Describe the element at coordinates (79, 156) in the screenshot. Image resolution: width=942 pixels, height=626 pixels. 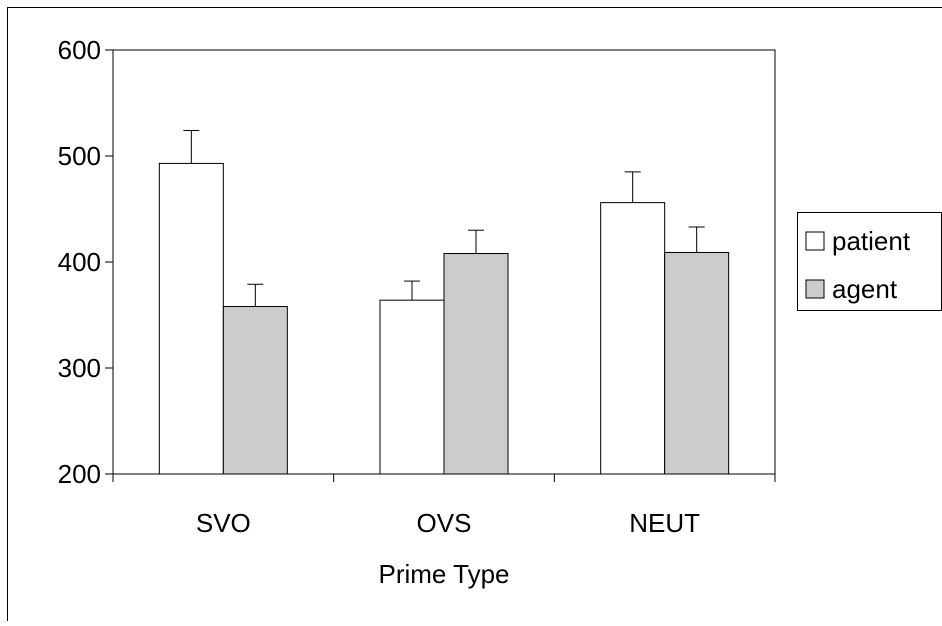
I see `y-tick-label: 500` at that location.